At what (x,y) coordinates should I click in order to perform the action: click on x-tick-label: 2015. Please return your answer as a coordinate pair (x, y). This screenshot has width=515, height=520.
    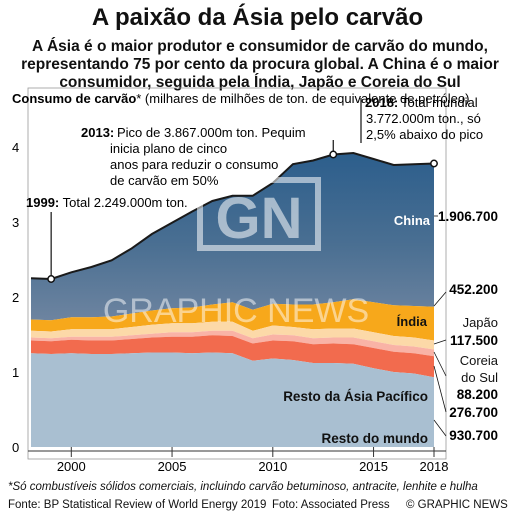
    Looking at the image, I should click on (373, 466).